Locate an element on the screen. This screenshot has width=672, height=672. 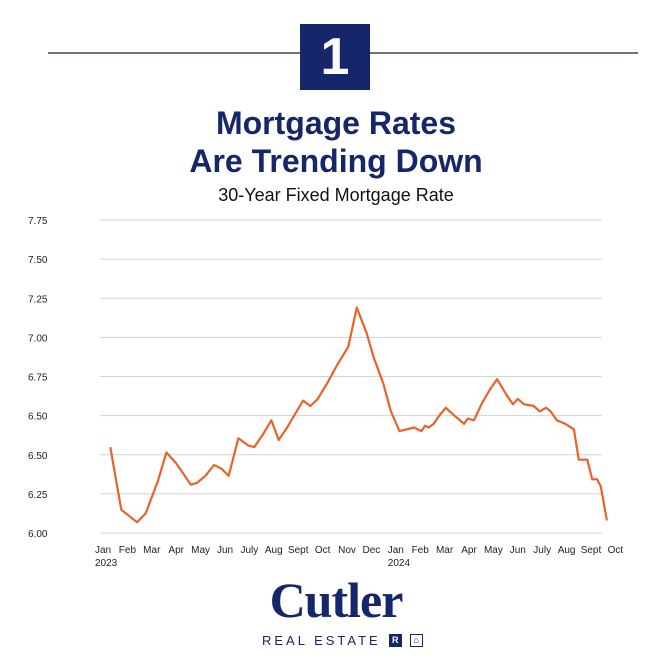
y-tick-label: 7.25 is located at coordinates (38, 299).